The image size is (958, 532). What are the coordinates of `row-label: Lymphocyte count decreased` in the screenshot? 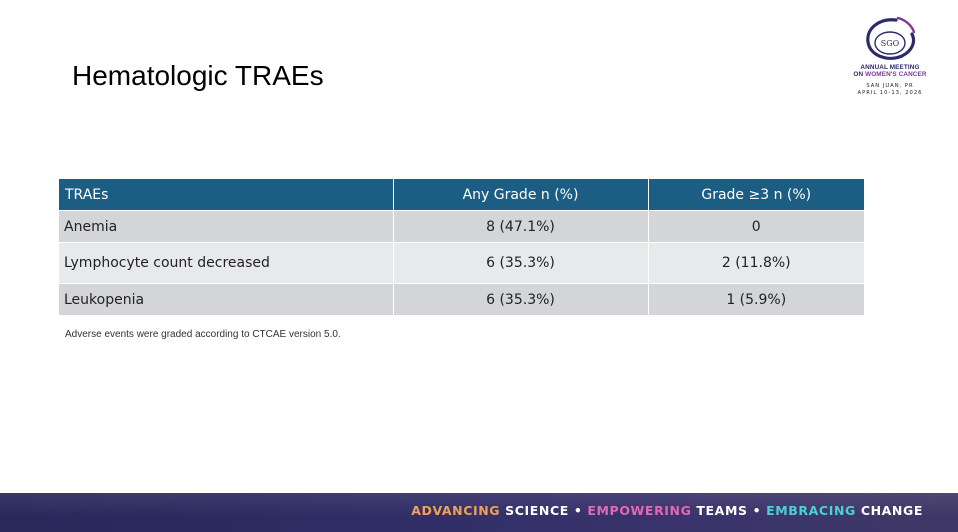 It's located at (226, 263).